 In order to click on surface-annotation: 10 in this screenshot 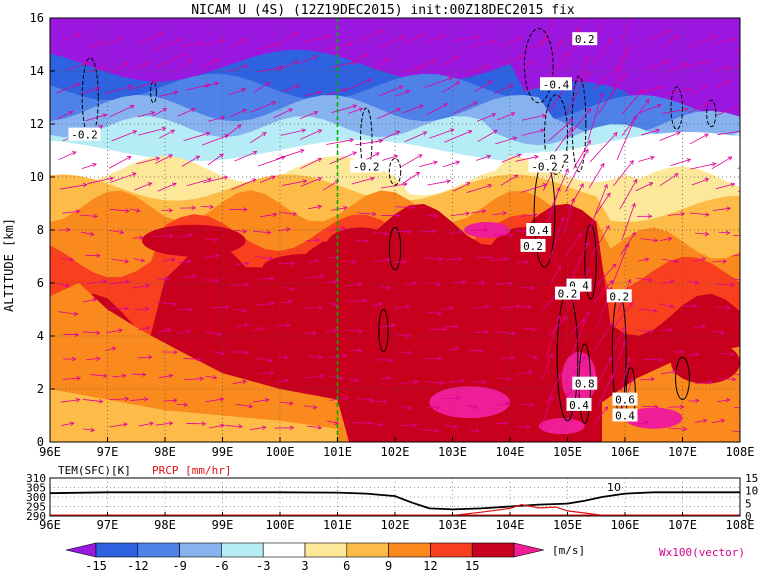, I will do `click(614, 487)`.